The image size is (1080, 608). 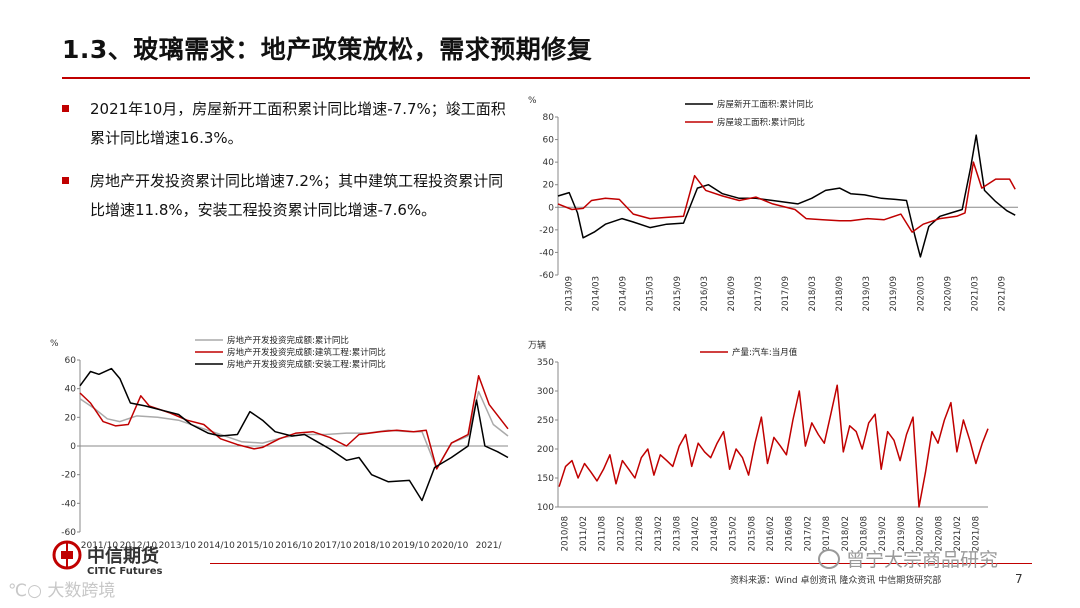 What do you see at coordinates (489, 546) in the screenshot?
I see `chart-invest-x-tick-label: 2021/` at bounding box center [489, 546].